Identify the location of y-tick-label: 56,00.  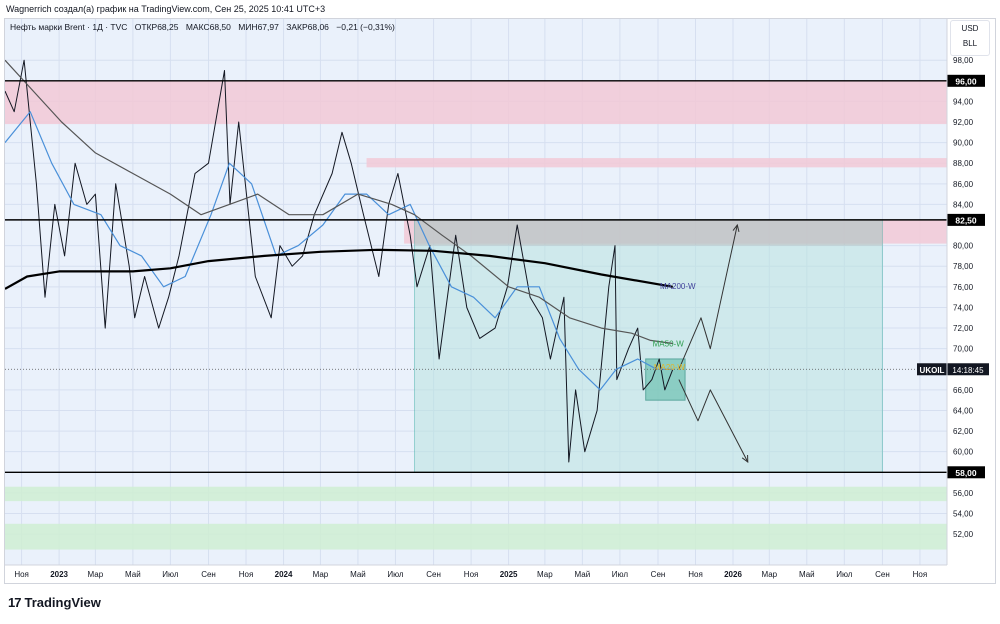
(963, 493).